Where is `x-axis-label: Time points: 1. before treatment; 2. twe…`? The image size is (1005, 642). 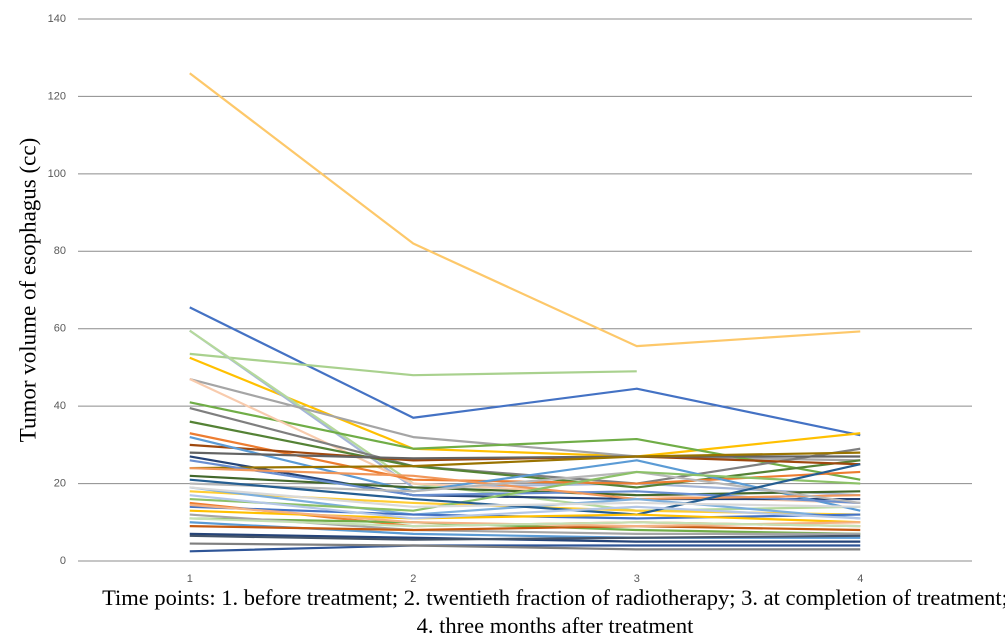 x-axis-label: Time points: 1. before treatment; 2. twe… is located at coordinates (553, 611).